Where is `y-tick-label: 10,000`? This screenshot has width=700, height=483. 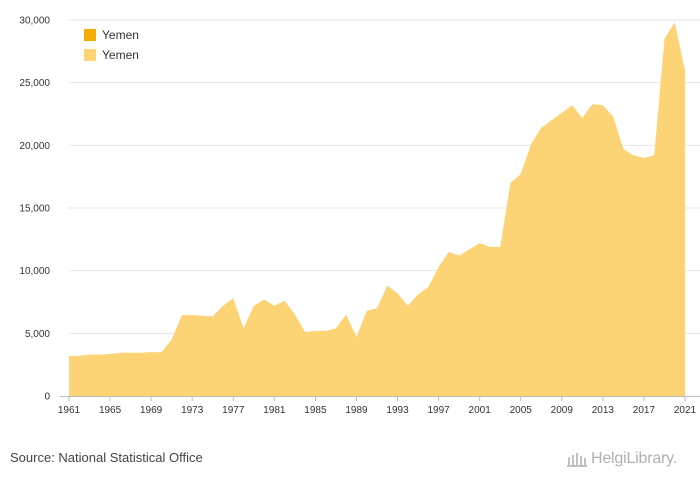
y-tick-label: 10,000 is located at coordinates (34, 271).